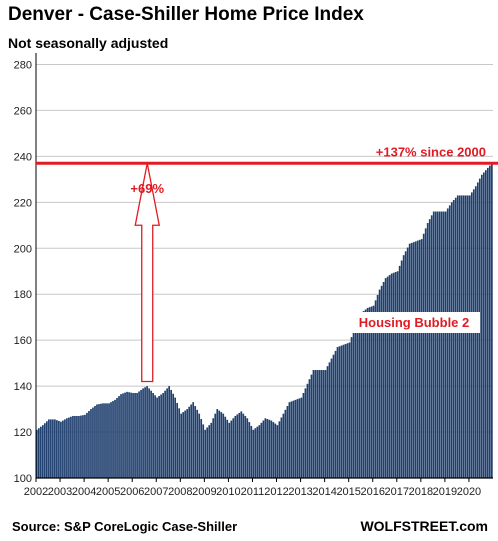  What do you see at coordinates (23, 387) in the screenshot?
I see `y-tick-label: 140` at bounding box center [23, 387].